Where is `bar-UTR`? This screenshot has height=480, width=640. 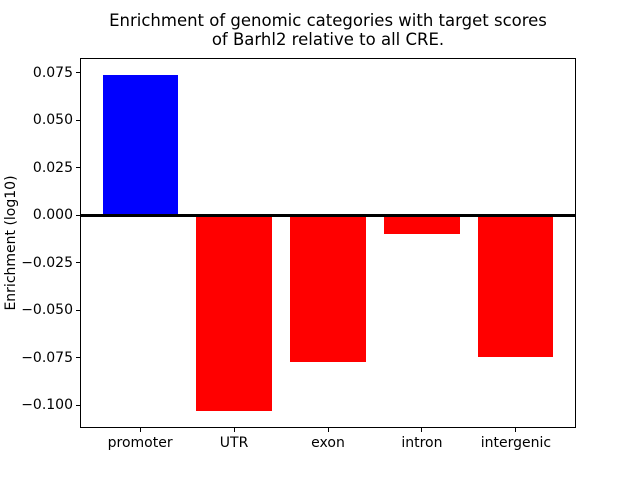
bar-UTR is located at coordinates (234, 313).